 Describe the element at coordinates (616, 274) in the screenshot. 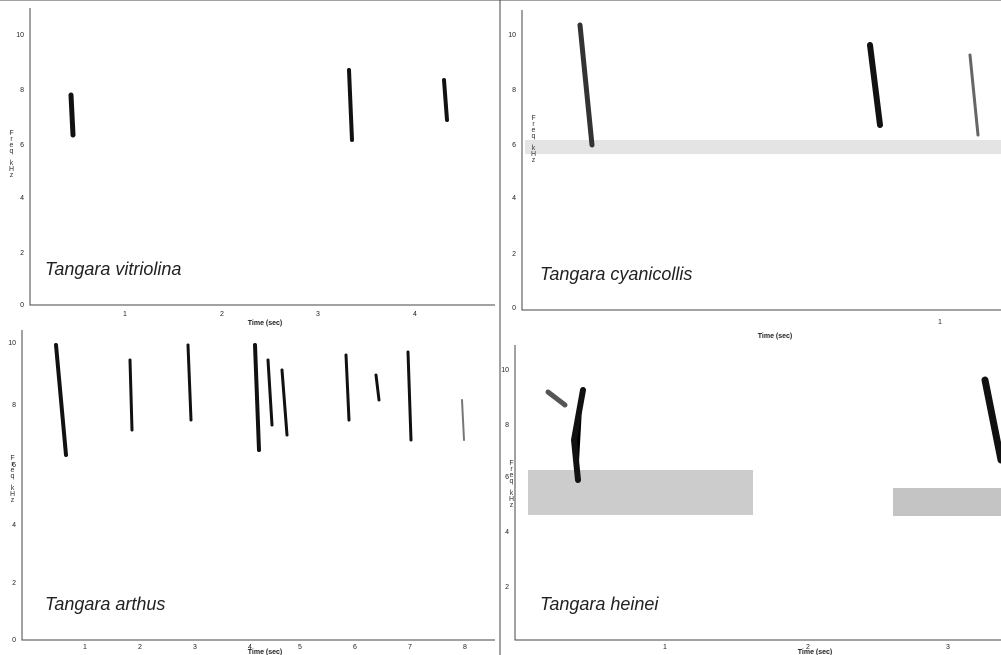

I see `species-label: Tangara cyanicollis` at that location.